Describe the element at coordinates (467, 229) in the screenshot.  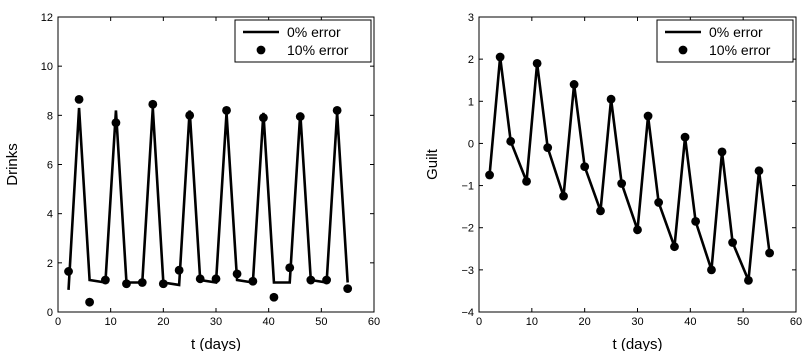
I see `y-tick-label: −2` at that location.